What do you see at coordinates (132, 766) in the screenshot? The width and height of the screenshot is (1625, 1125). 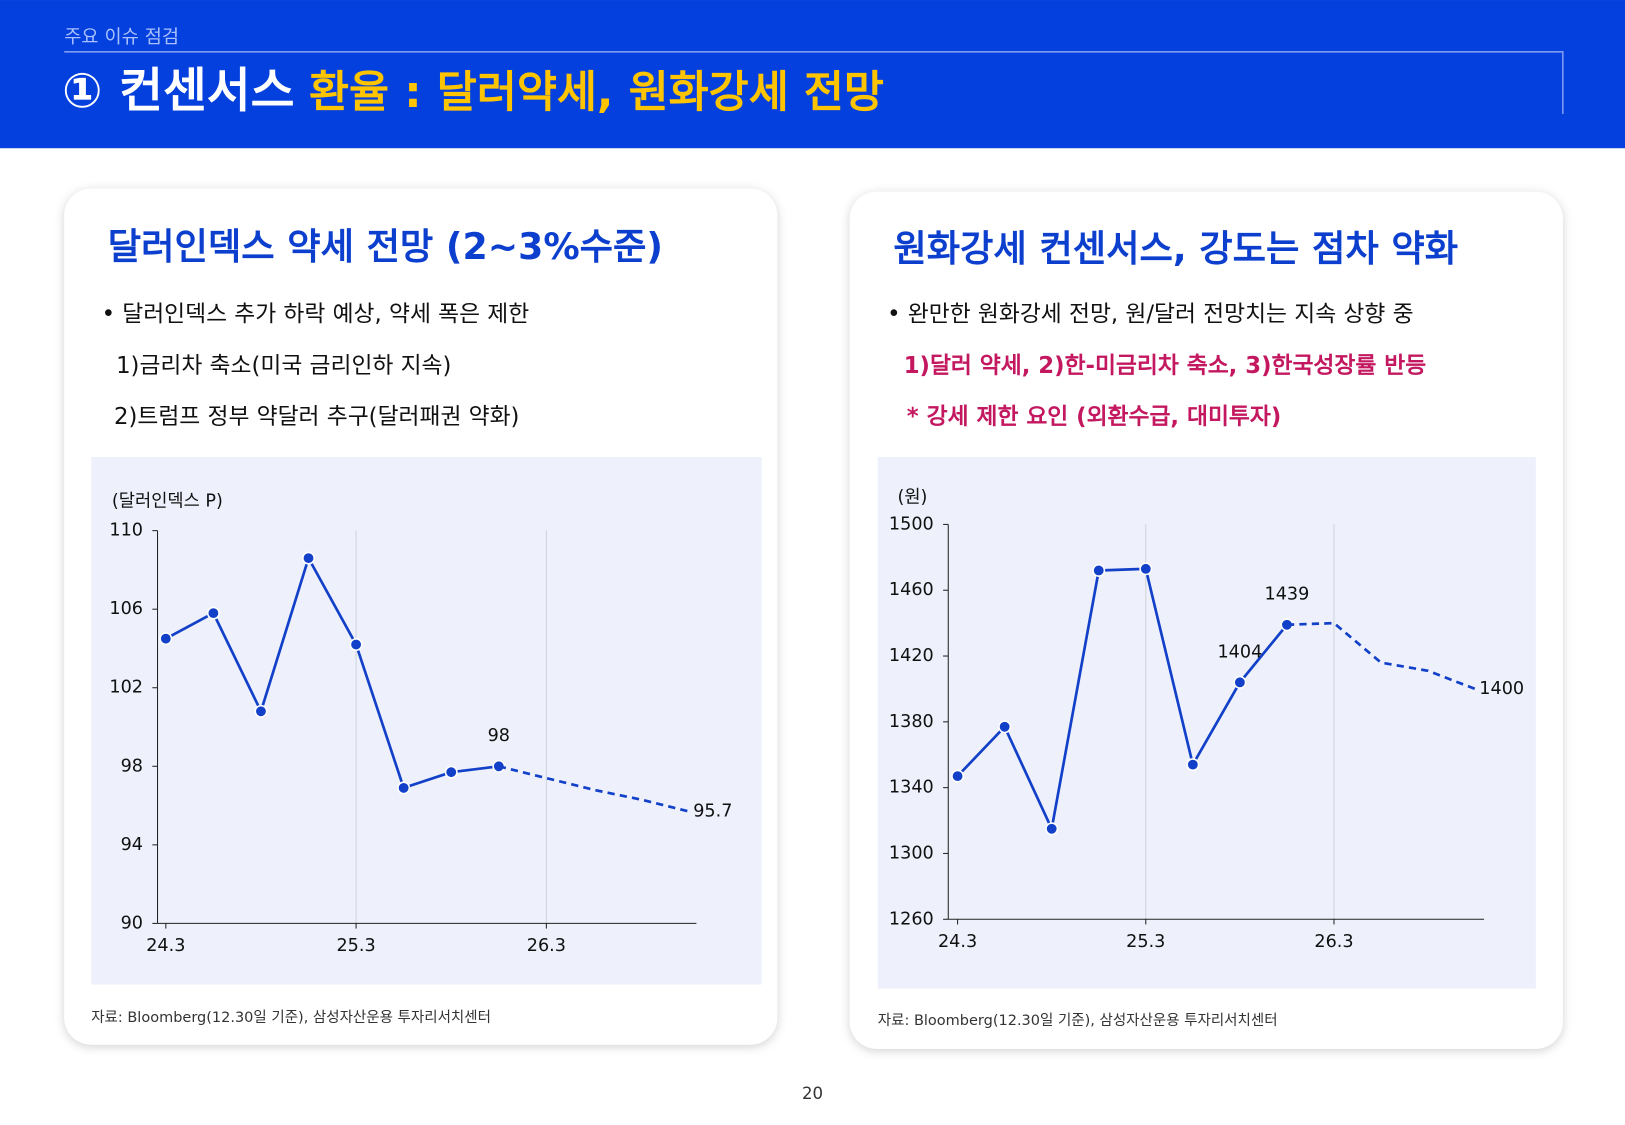 I see `y-tick-label: 98` at bounding box center [132, 766].